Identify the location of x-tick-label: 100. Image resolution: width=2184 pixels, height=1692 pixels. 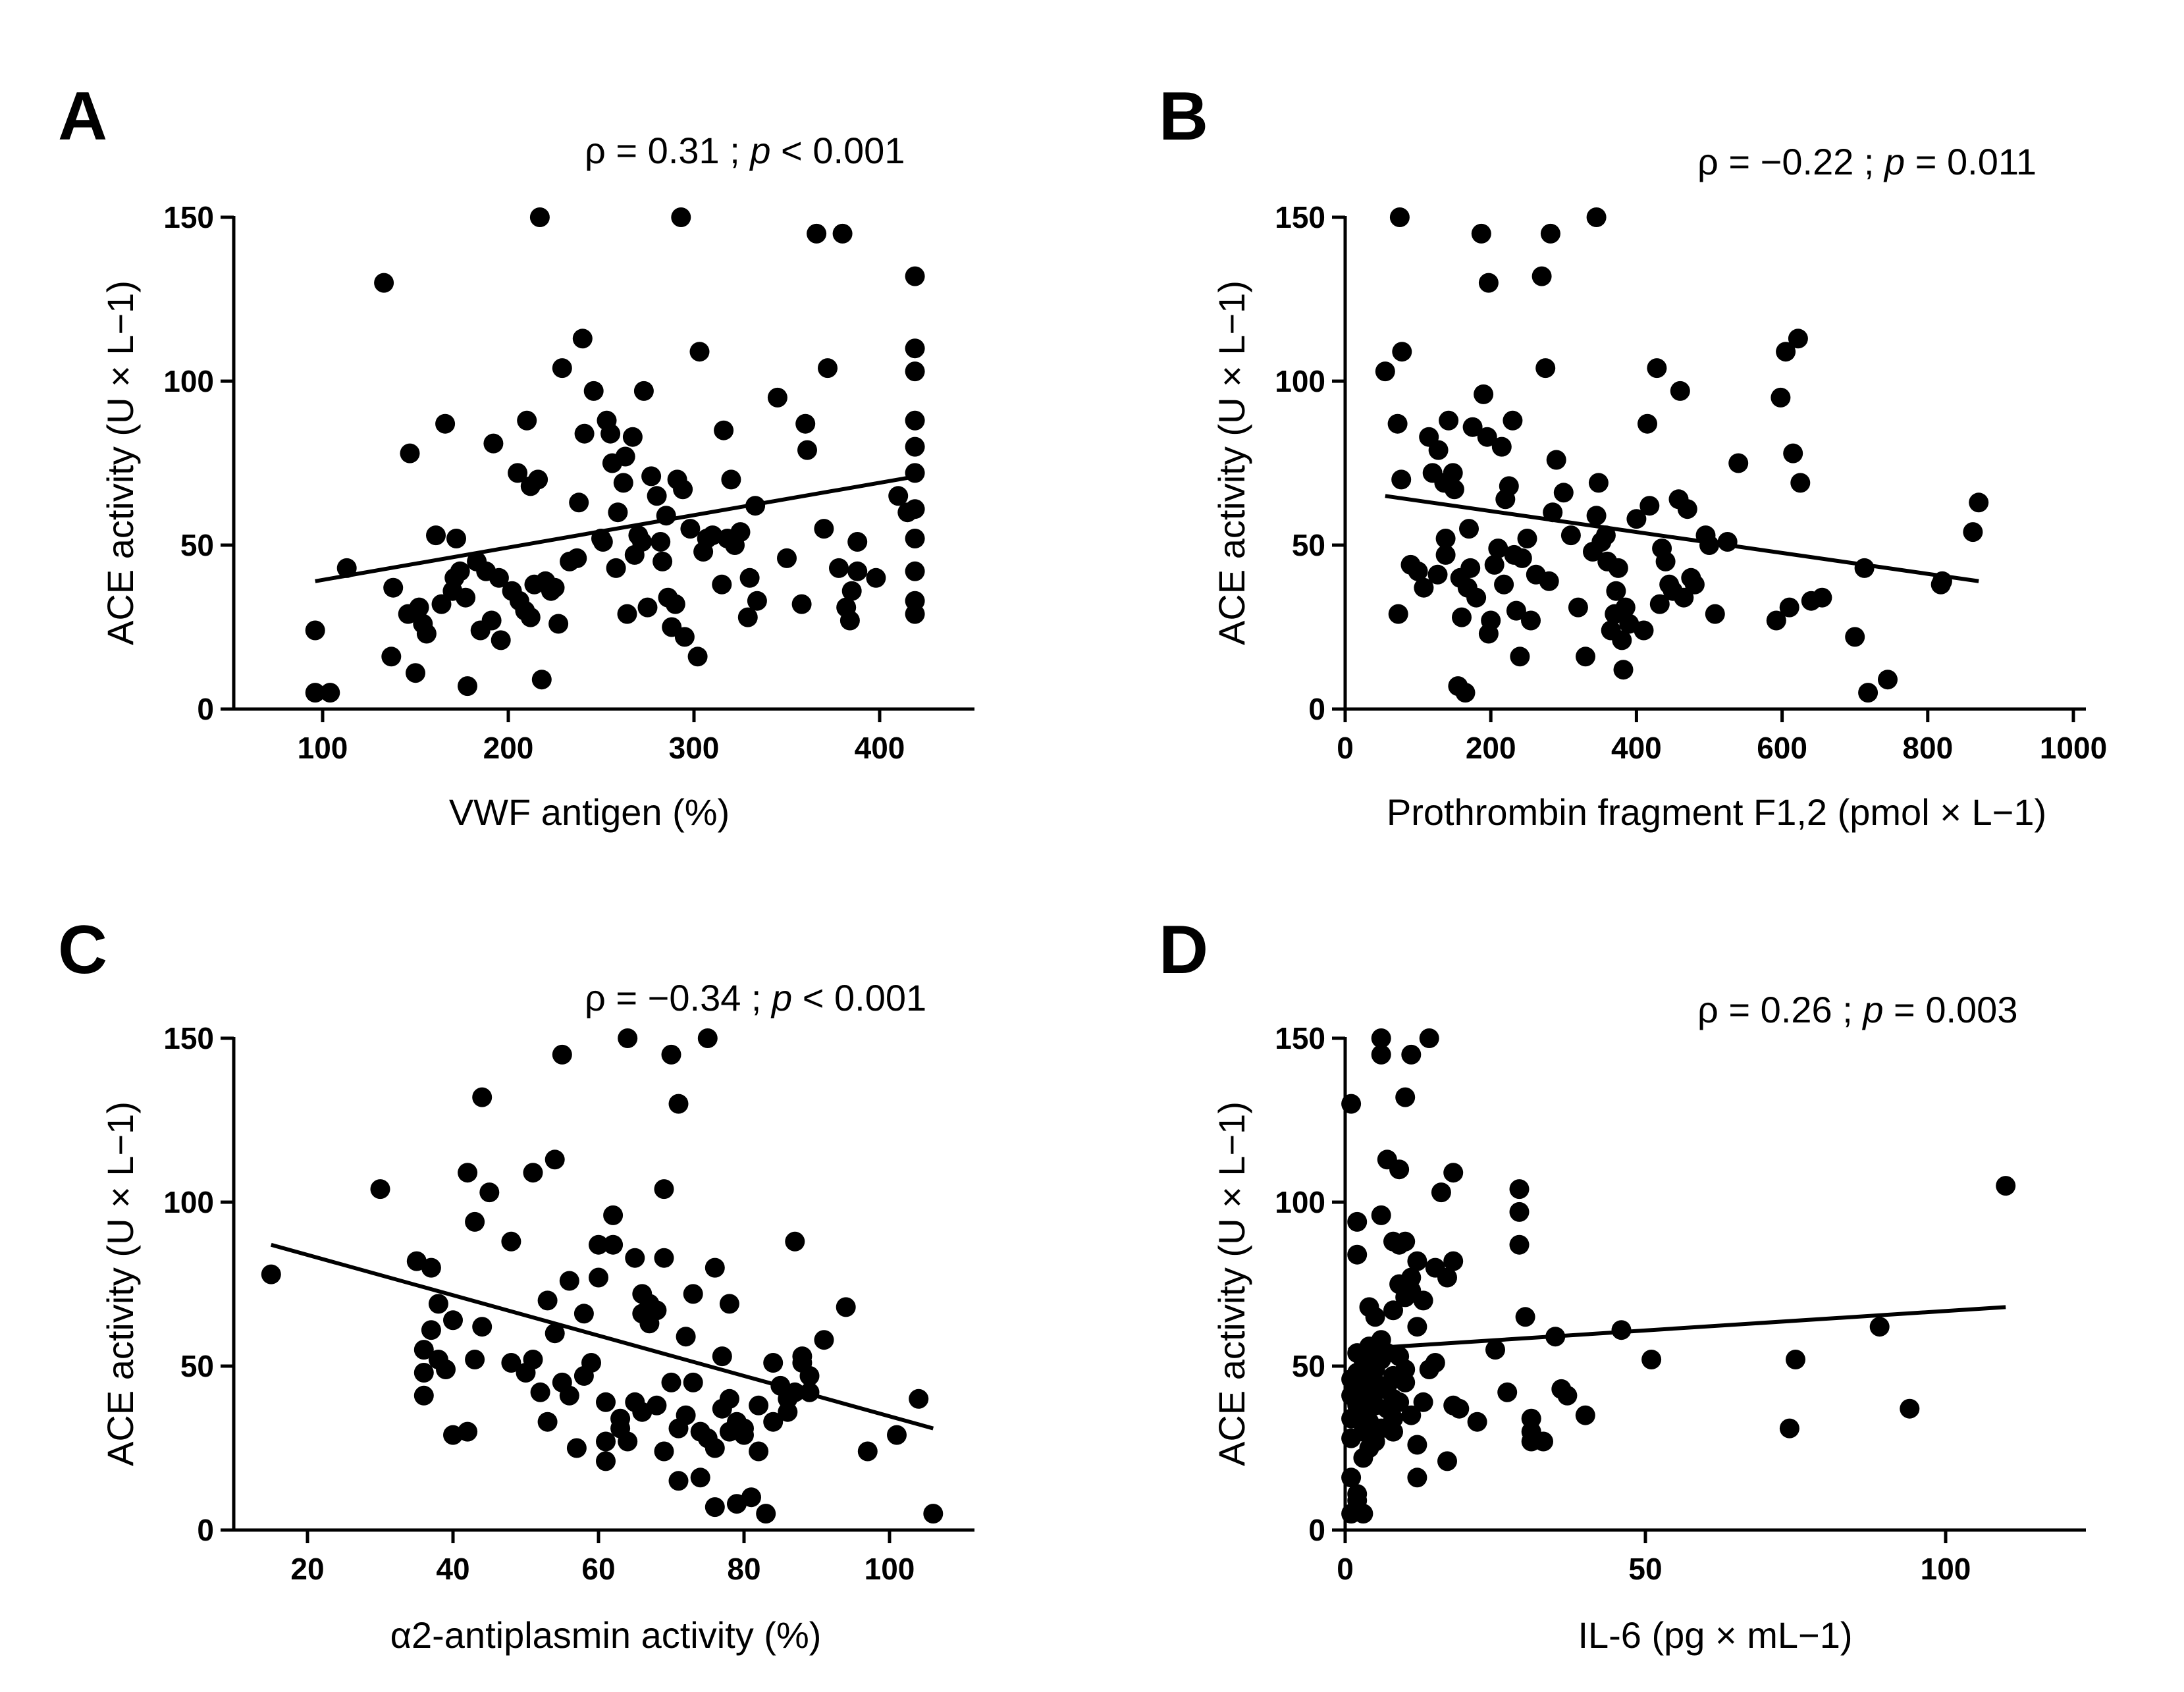
(890, 1569).